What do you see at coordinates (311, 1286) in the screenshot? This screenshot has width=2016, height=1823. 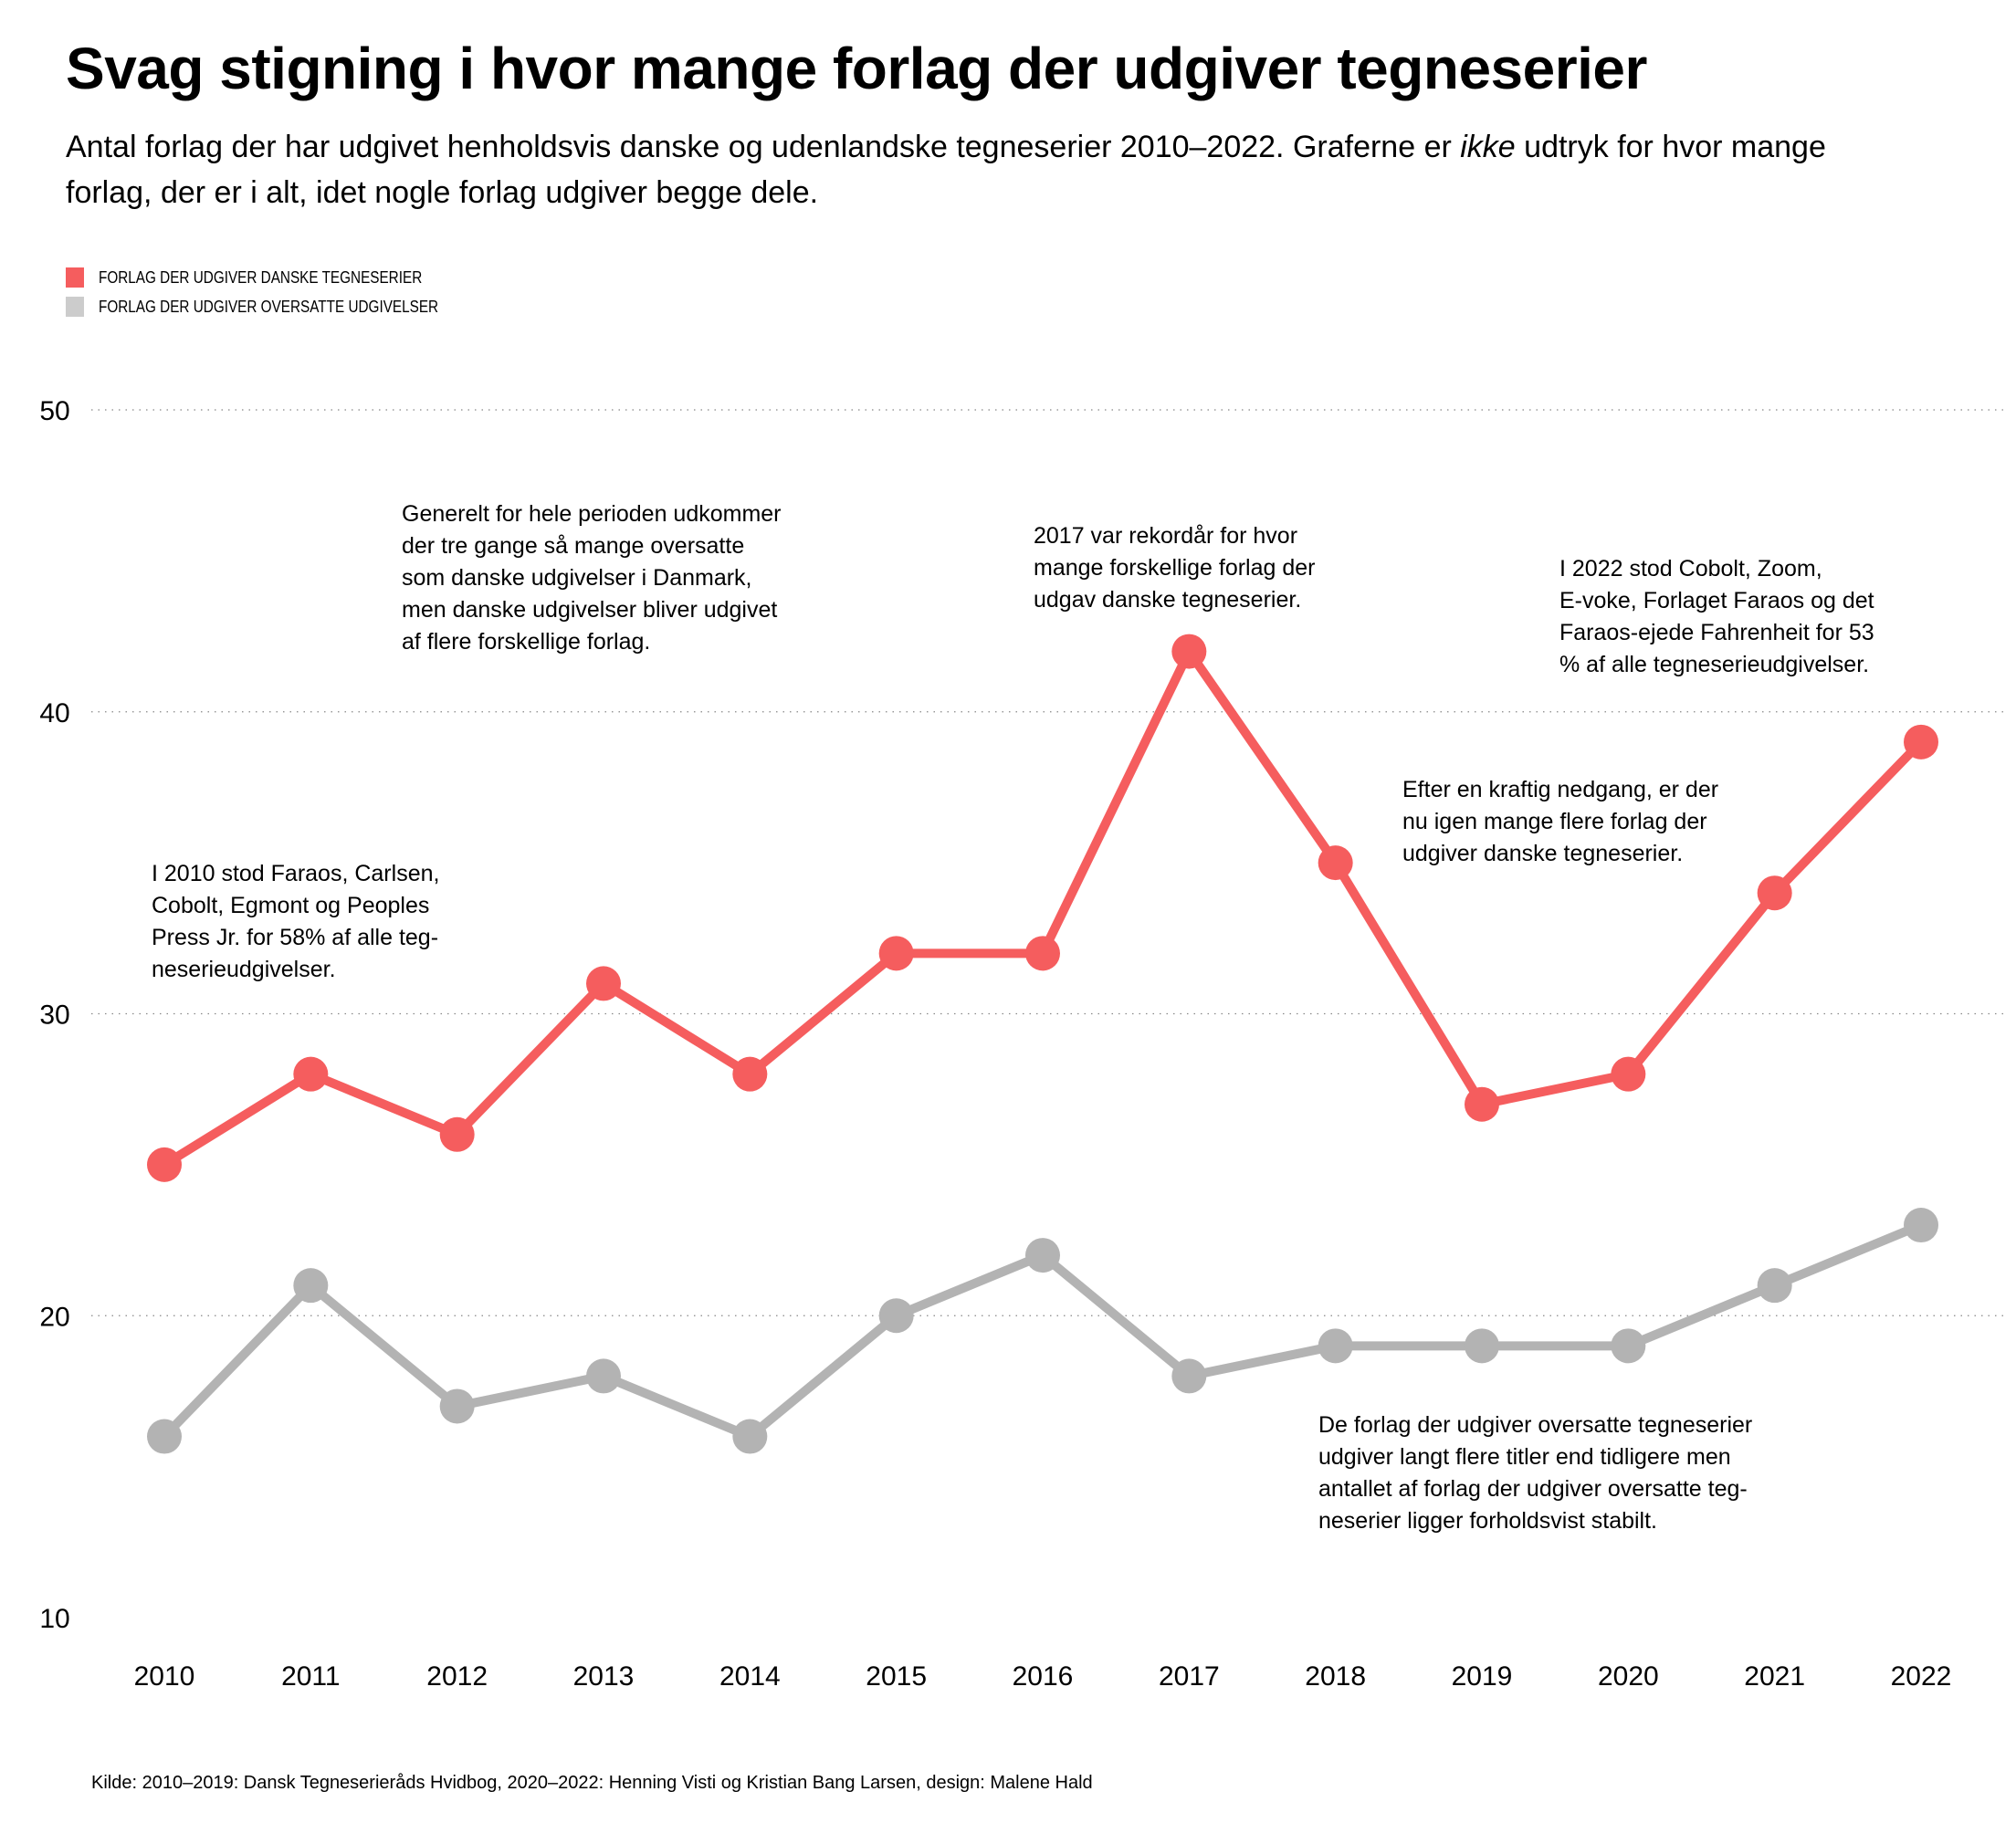 I see `data-point-translated-2011` at bounding box center [311, 1286].